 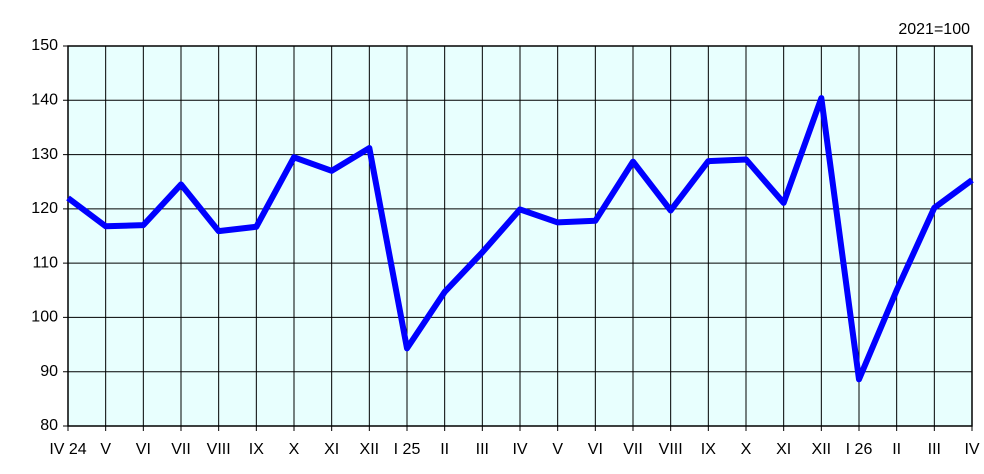 I want to click on x-tick-label: I 26, so click(x=859, y=449).